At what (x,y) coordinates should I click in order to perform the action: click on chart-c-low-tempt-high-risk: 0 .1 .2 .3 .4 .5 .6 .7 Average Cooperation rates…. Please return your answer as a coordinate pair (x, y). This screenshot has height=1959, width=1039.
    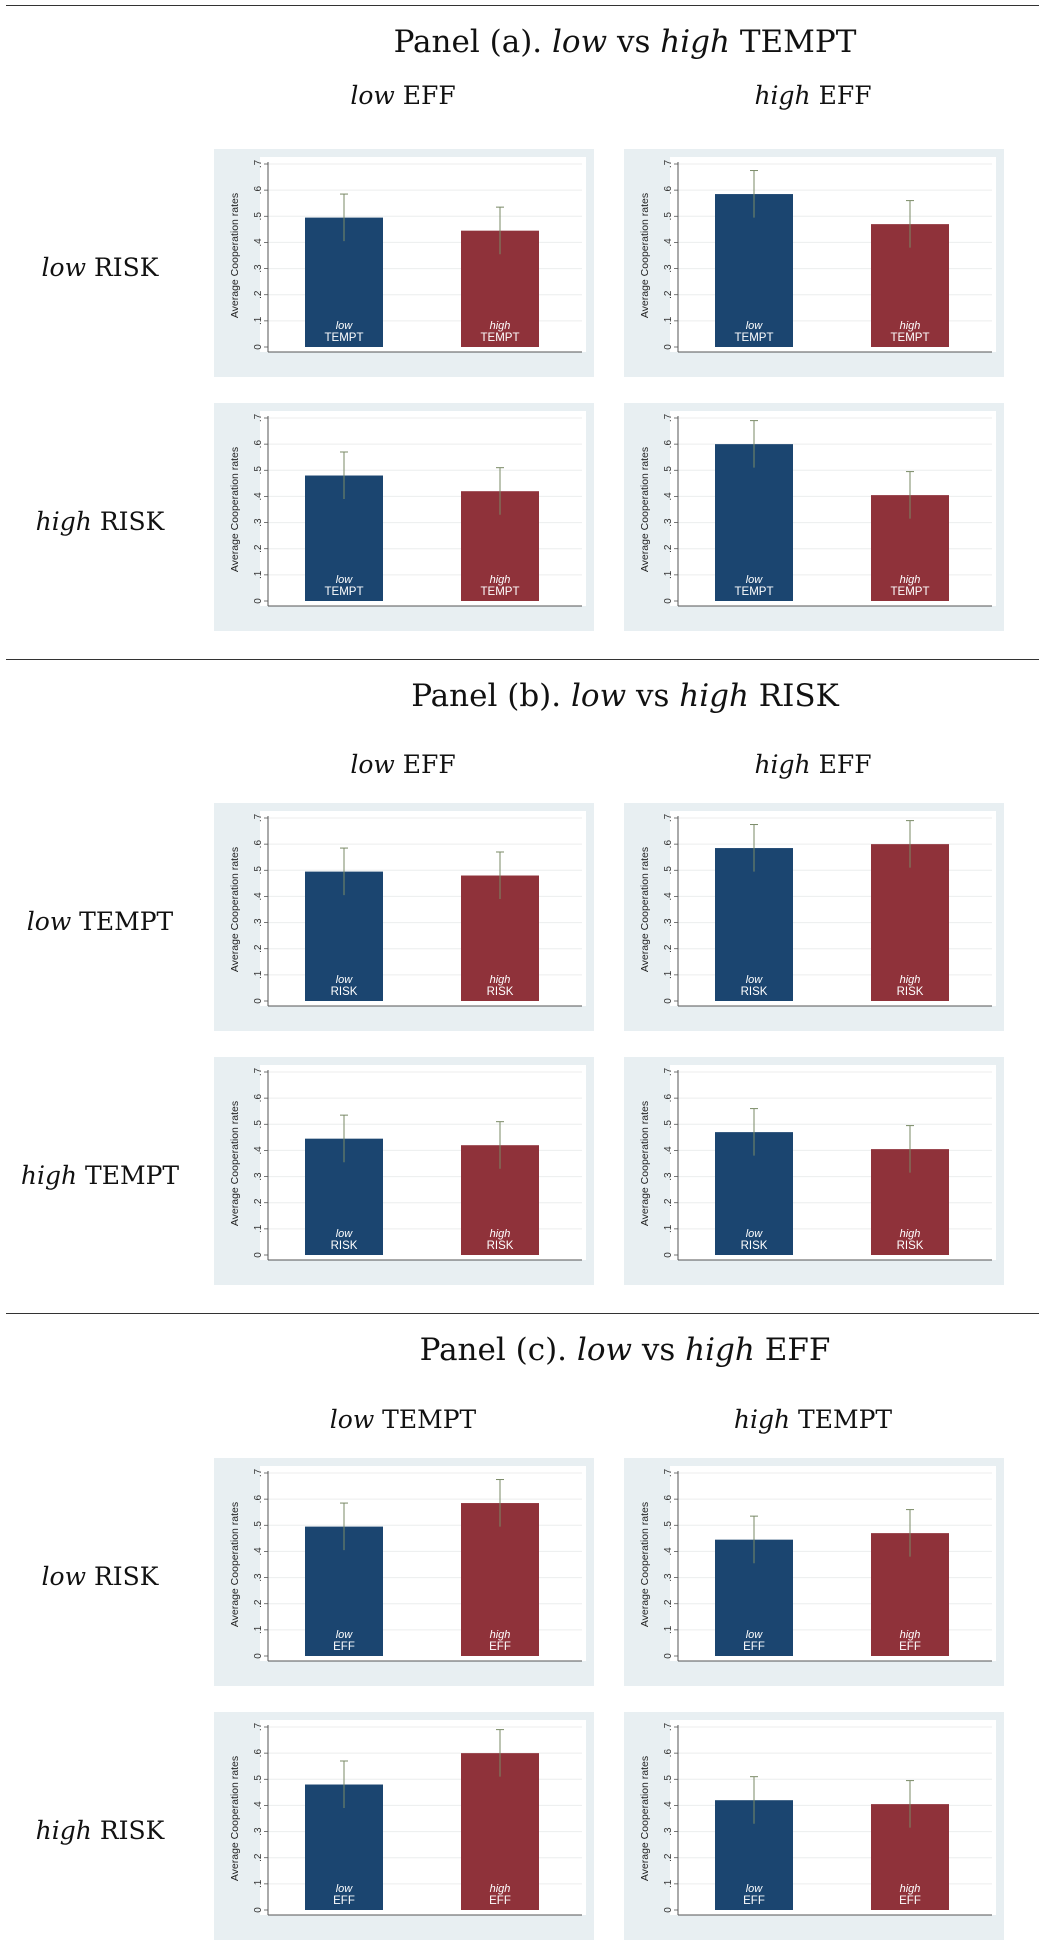
    Looking at the image, I should click on (404, 1826).